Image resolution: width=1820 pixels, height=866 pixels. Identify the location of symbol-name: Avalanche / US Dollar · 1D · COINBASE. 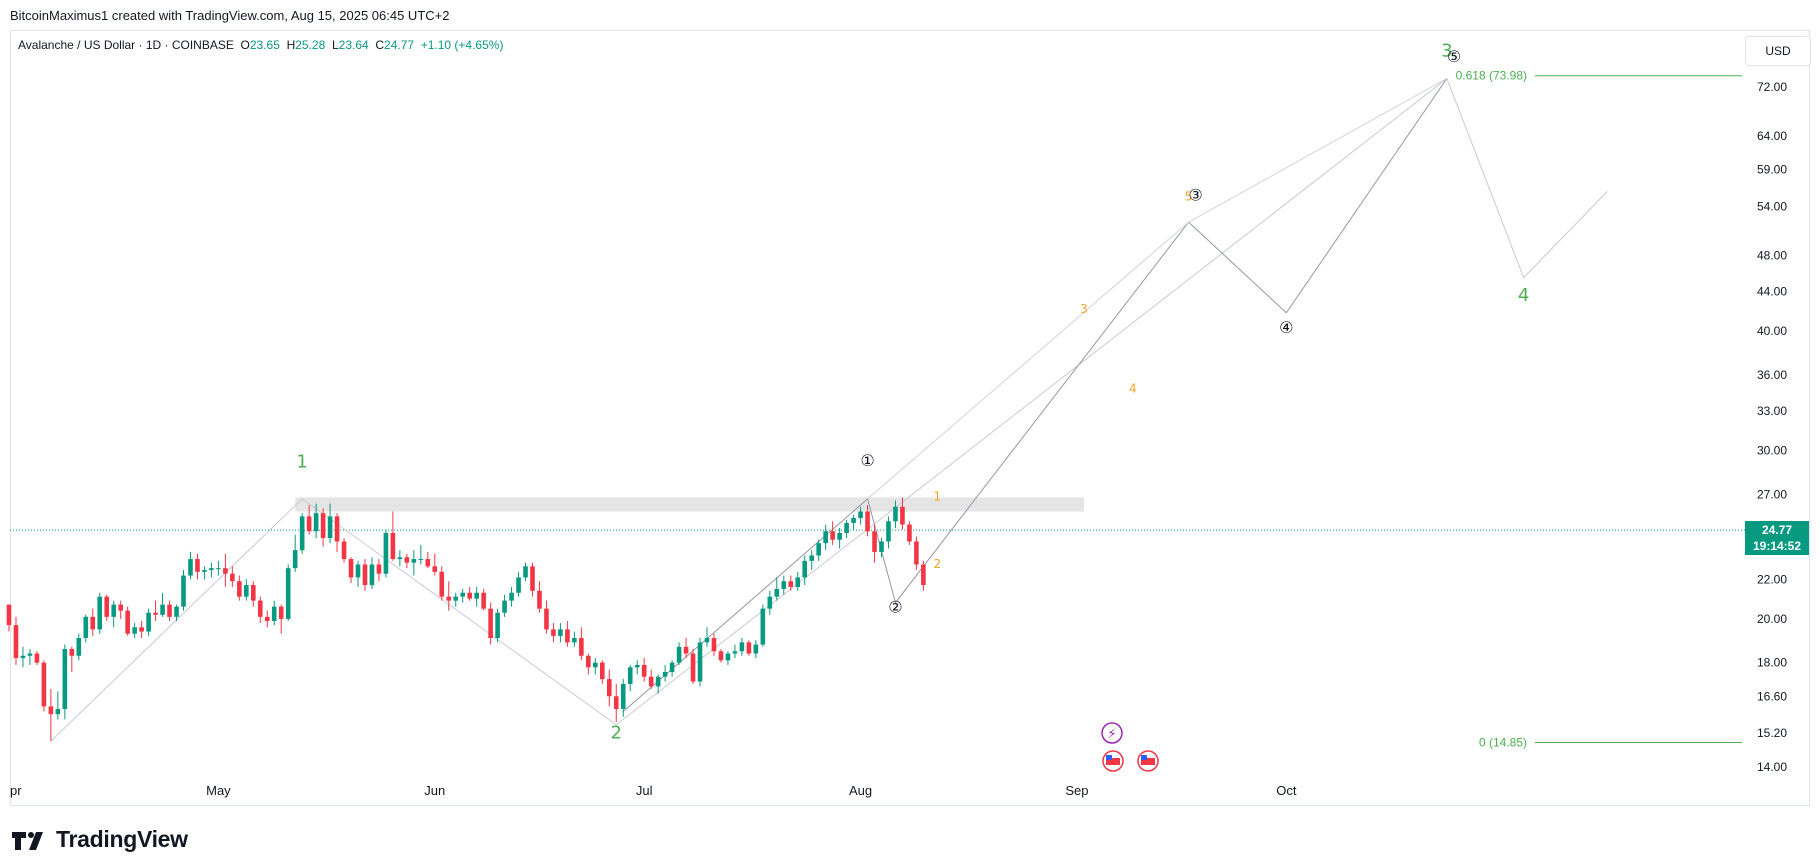
(126, 45).